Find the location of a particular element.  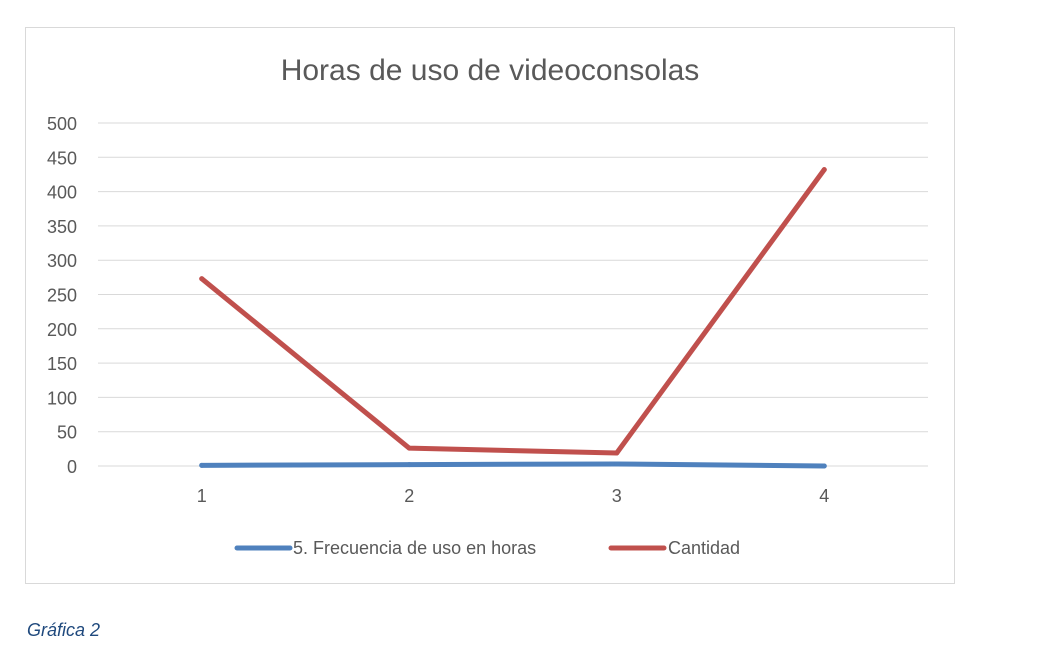

y-tick-label: 450 is located at coordinates (62, 158).